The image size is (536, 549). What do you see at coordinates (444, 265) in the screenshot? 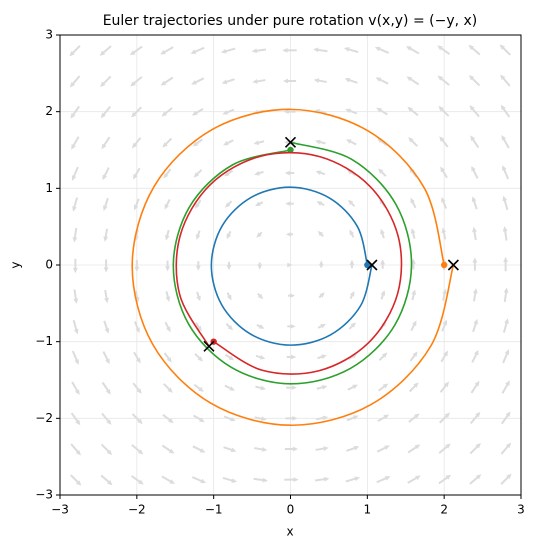
I see `start-marker` at bounding box center [444, 265].